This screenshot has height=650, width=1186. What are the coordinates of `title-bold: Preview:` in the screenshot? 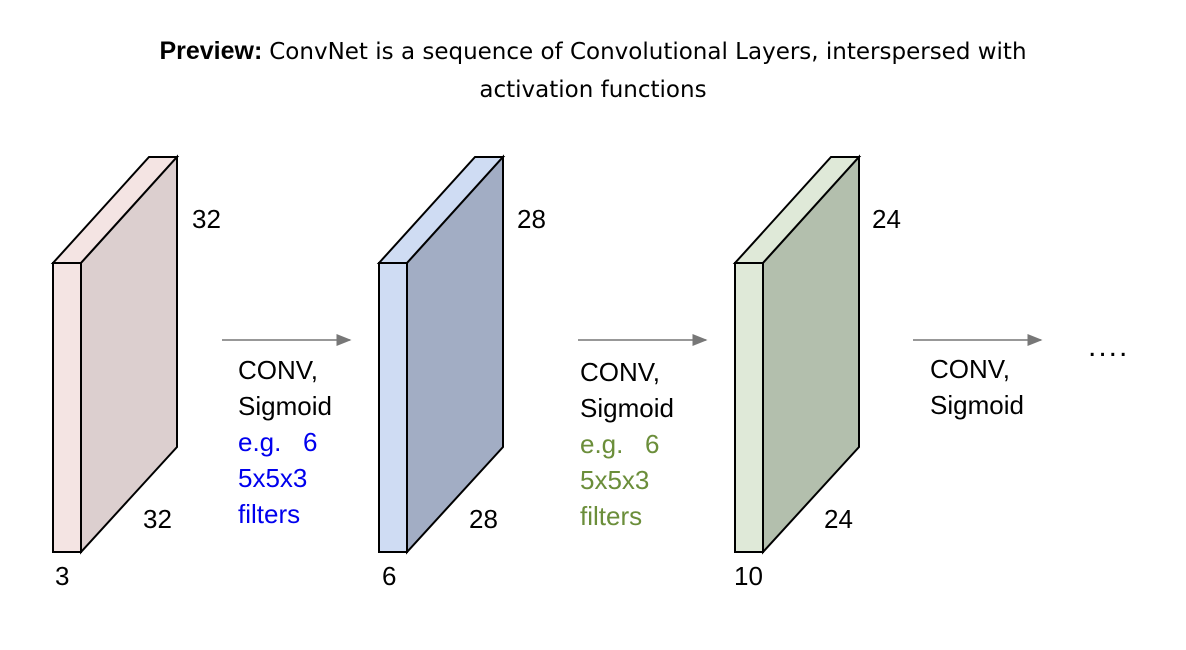 It's located at (211, 51).